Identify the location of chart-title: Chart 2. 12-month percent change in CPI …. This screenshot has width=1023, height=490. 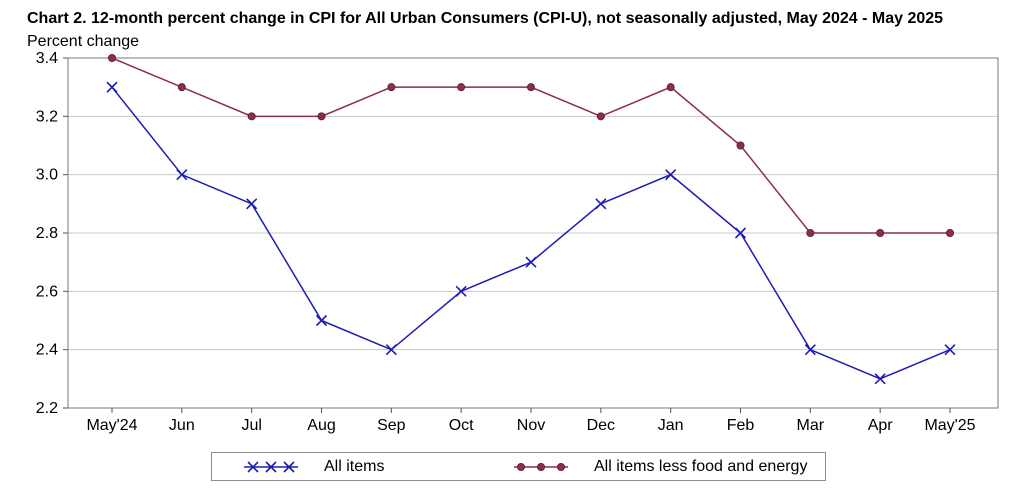
(485, 18).